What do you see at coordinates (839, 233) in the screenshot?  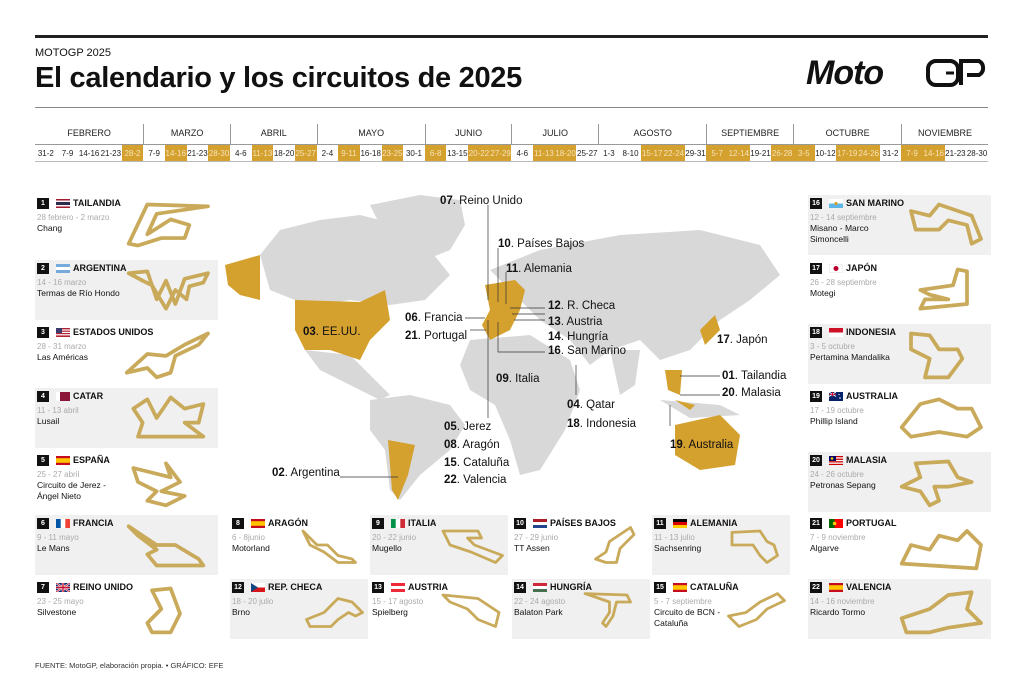 I see `race-circuit: Misano - Marco Simoncelli` at bounding box center [839, 233].